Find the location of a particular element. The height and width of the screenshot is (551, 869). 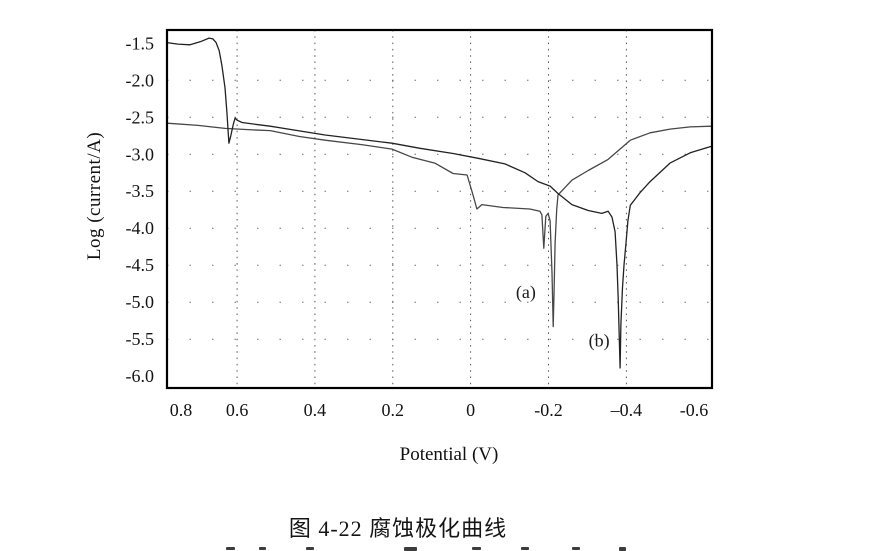

x-tick-label: -0.6 is located at coordinates (694, 410).